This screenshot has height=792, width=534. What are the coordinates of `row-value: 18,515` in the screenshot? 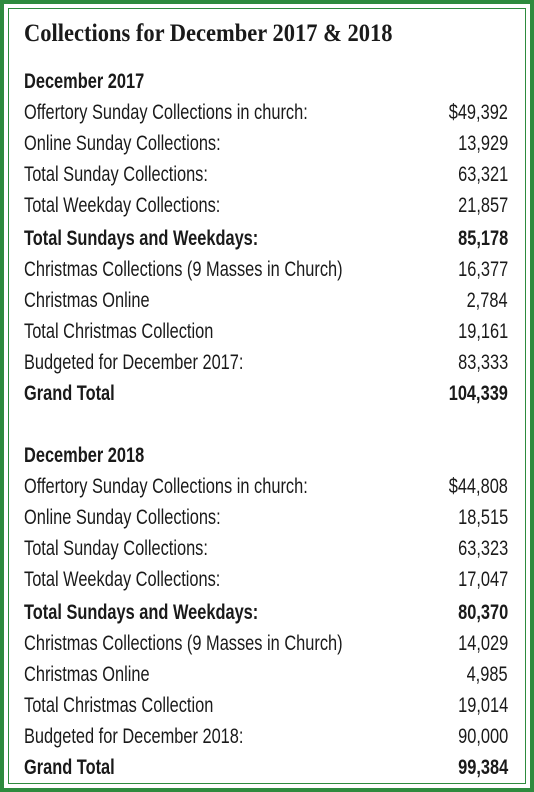 It's located at (482, 517).